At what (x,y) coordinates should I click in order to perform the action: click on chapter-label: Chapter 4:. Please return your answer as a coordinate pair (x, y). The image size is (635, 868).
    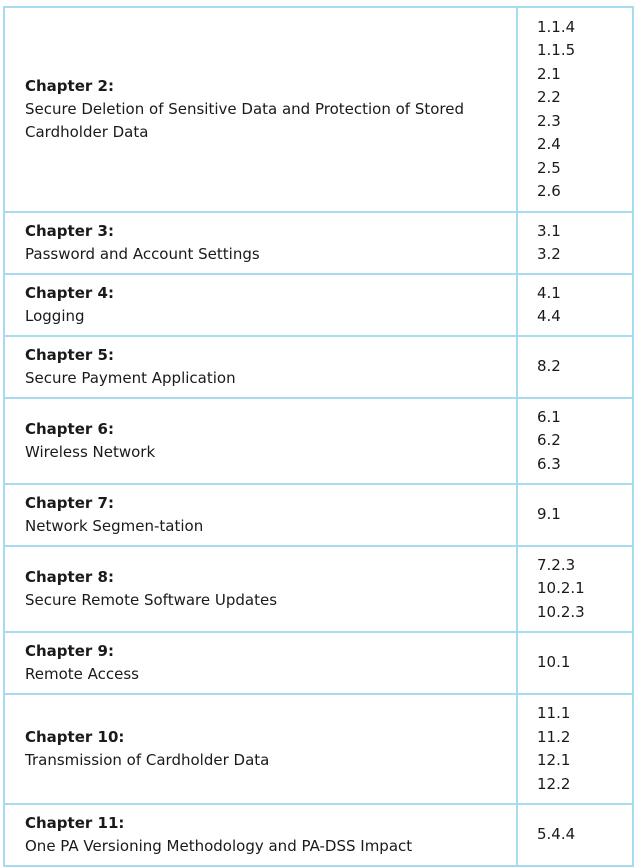
    Looking at the image, I should click on (69, 293).